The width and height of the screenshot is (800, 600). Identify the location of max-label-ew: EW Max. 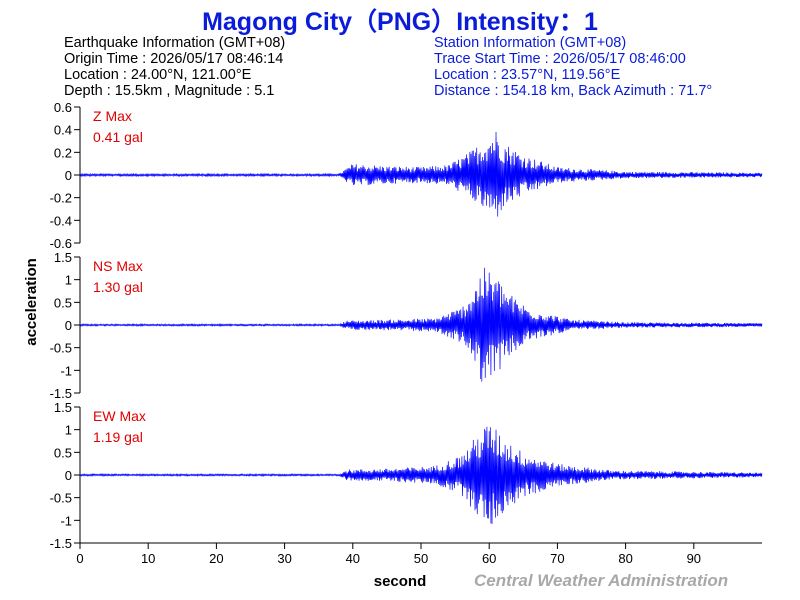
(119, 416).